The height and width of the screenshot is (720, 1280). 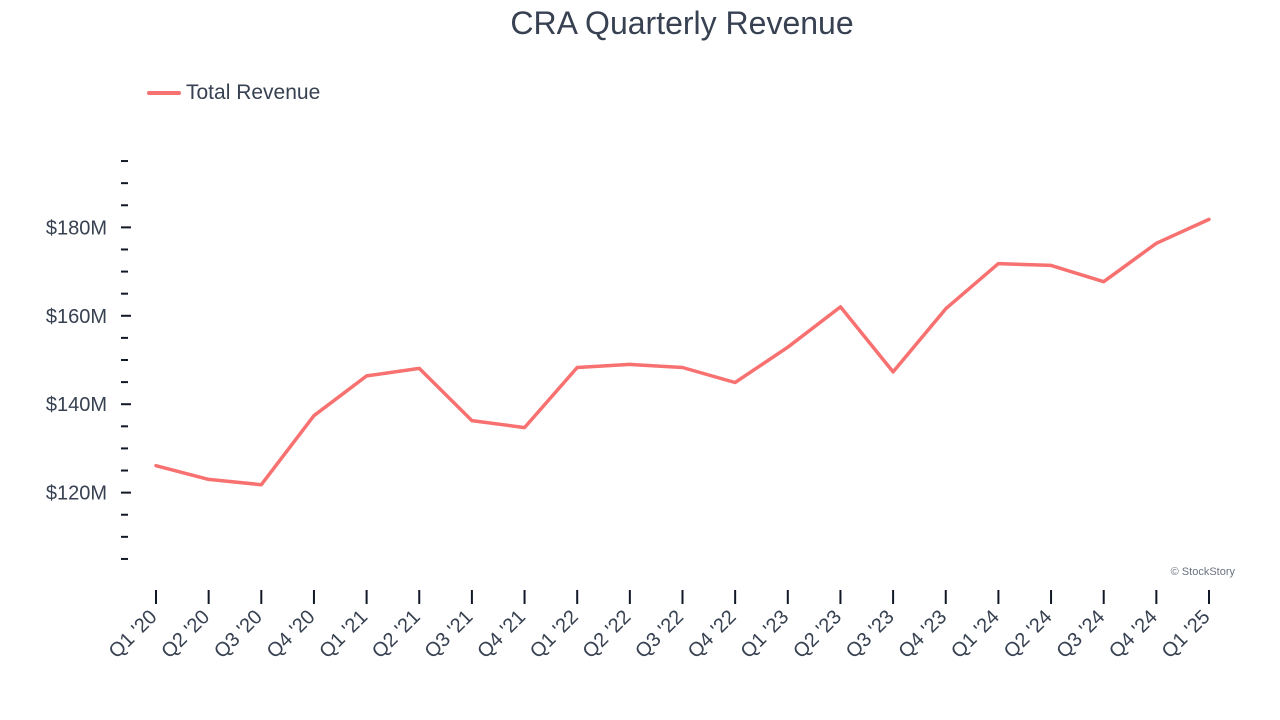 What do you see at coordinates (396, 634) in the screenshot?
I see `x-tick-label: Q2 '21` at bounding box center [396, 634].